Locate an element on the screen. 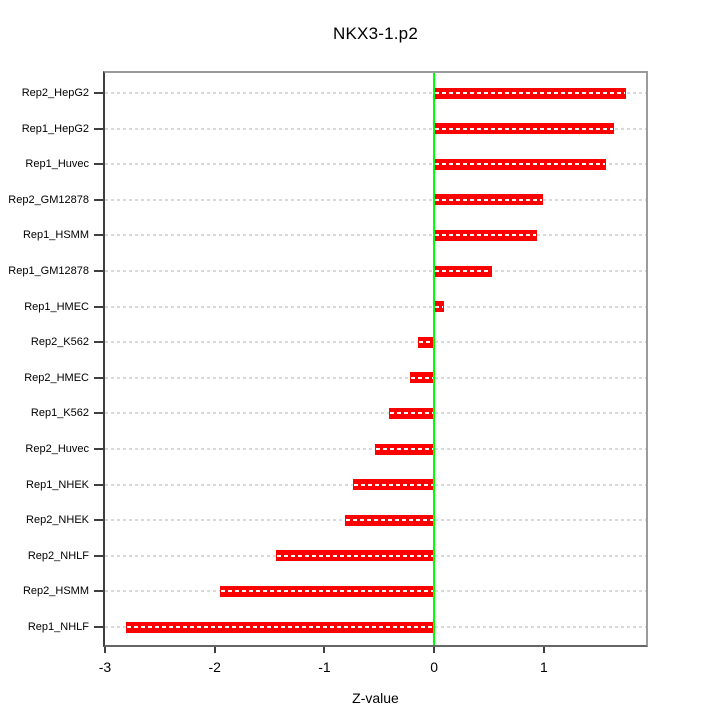  bar-rep2-hsmm is located at coordinates (327, 591).